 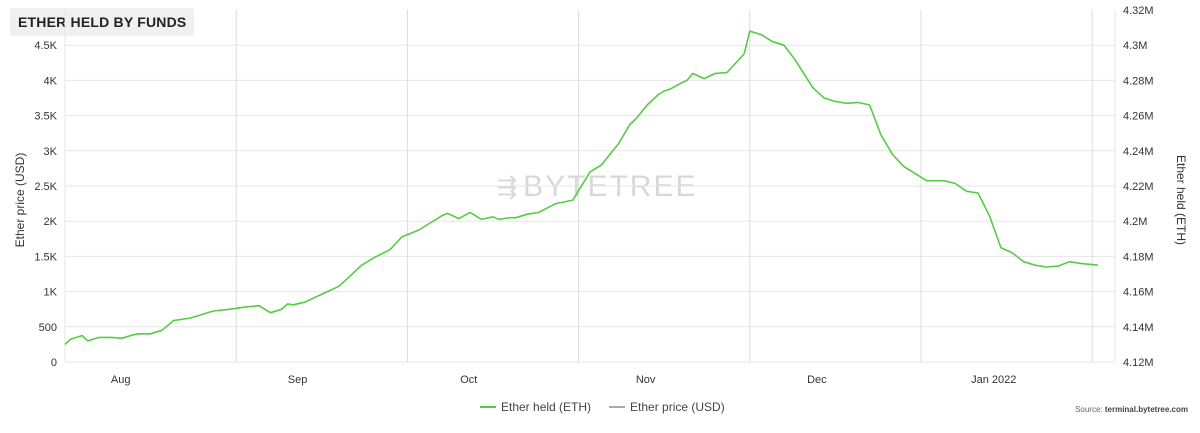 I want to click on right-tick-label: 4.2M, so click(x=1135, y=222).